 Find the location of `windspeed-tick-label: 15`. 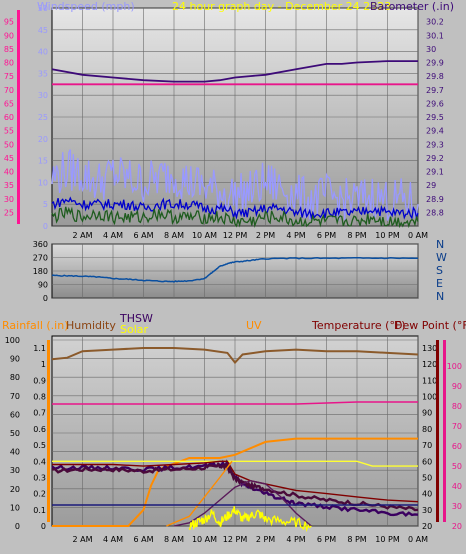

windspeed-tick-label: 15 is located at coordinates (43, 161).